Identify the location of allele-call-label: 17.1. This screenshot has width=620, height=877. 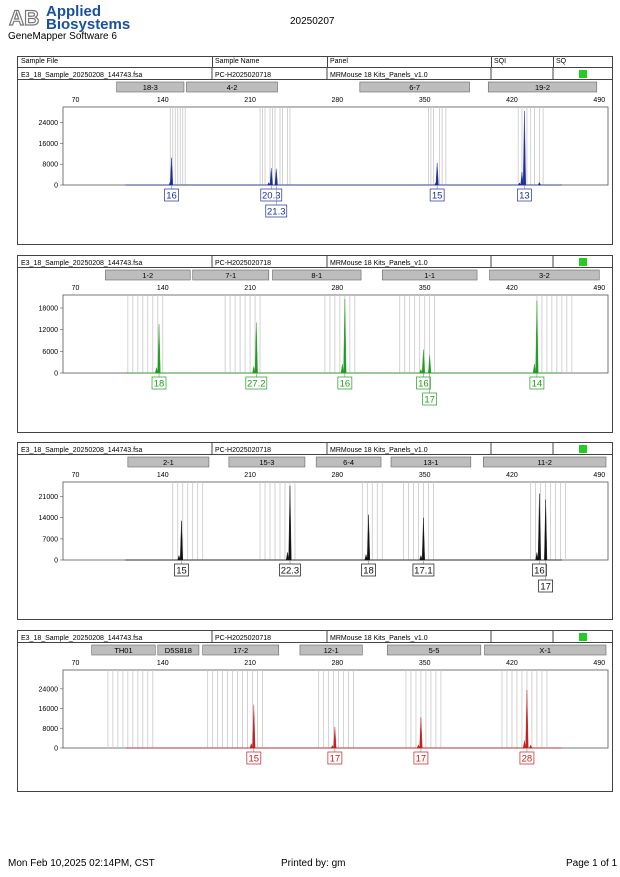
(423, 571).